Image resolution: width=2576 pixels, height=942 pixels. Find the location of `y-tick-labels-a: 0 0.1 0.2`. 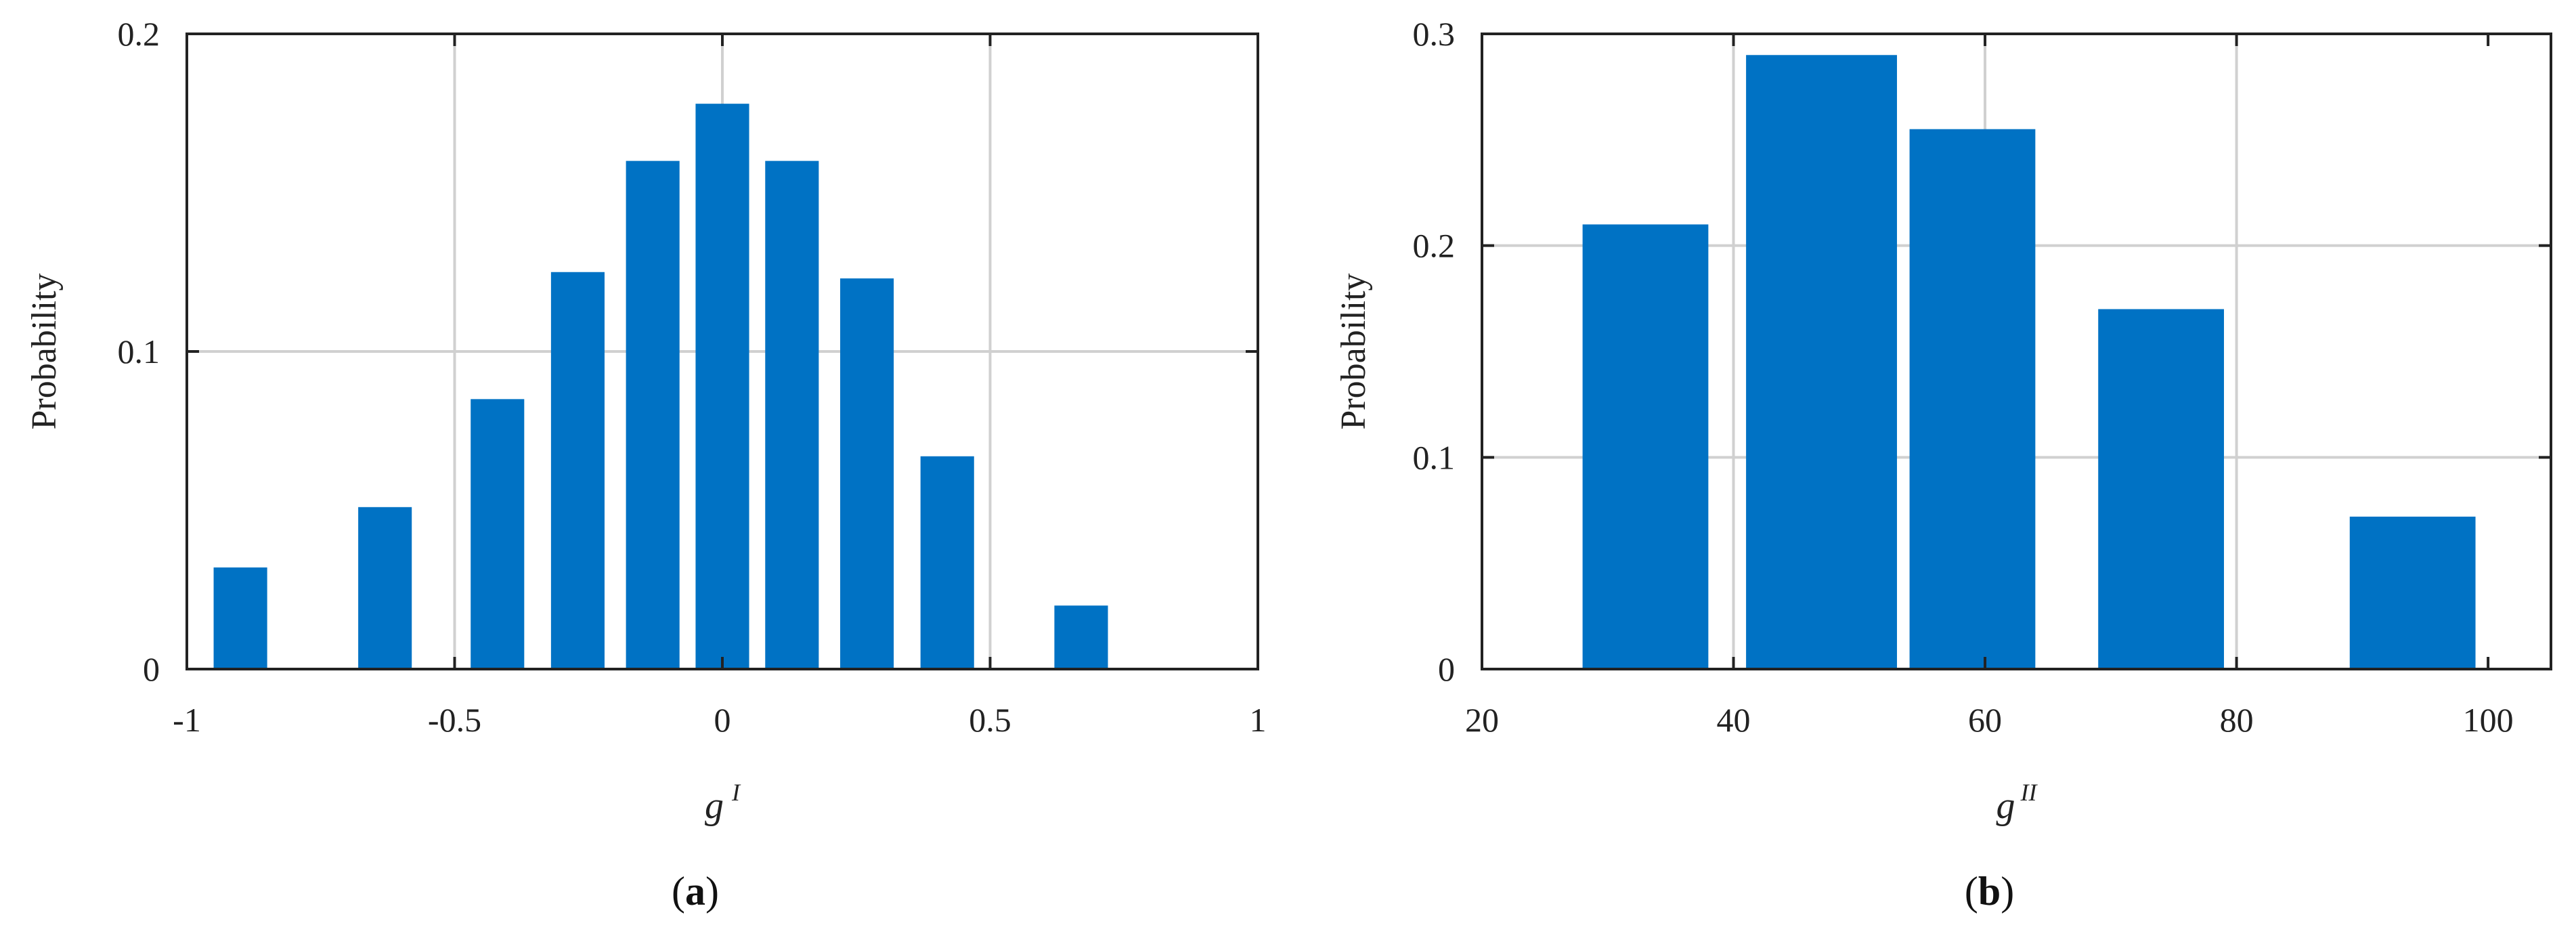

y-tick-labels-a: 0 0.1 0.2 is located at coordinates (139, 351).